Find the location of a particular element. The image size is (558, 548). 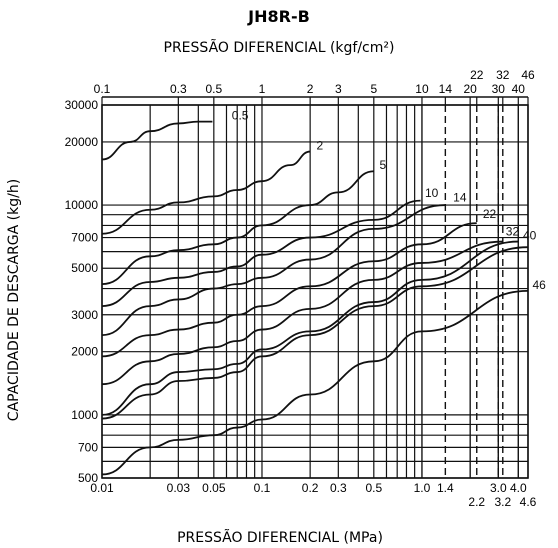

x-tick-label: 0.01 is located at coordinates (102, 488).